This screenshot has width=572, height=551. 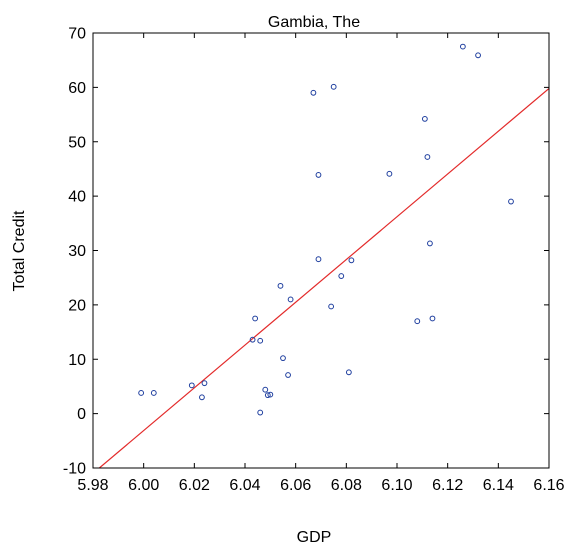 I want to click on x-tick-label: 6.16, so click(x=548, y=485).